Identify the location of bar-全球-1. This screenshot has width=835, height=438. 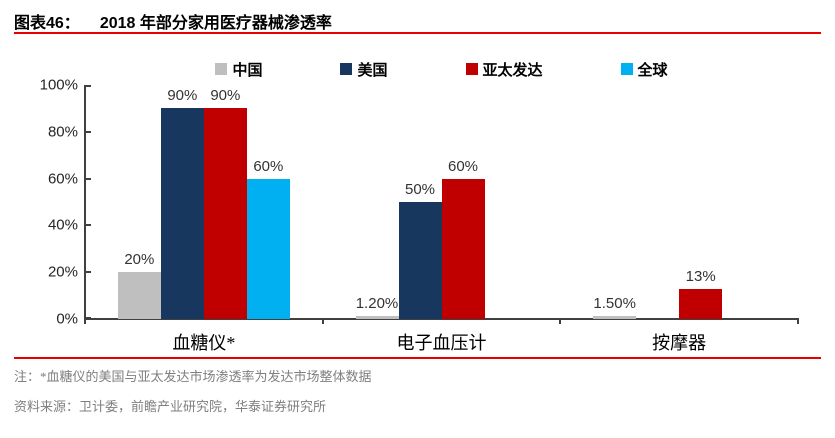
(268, 248).